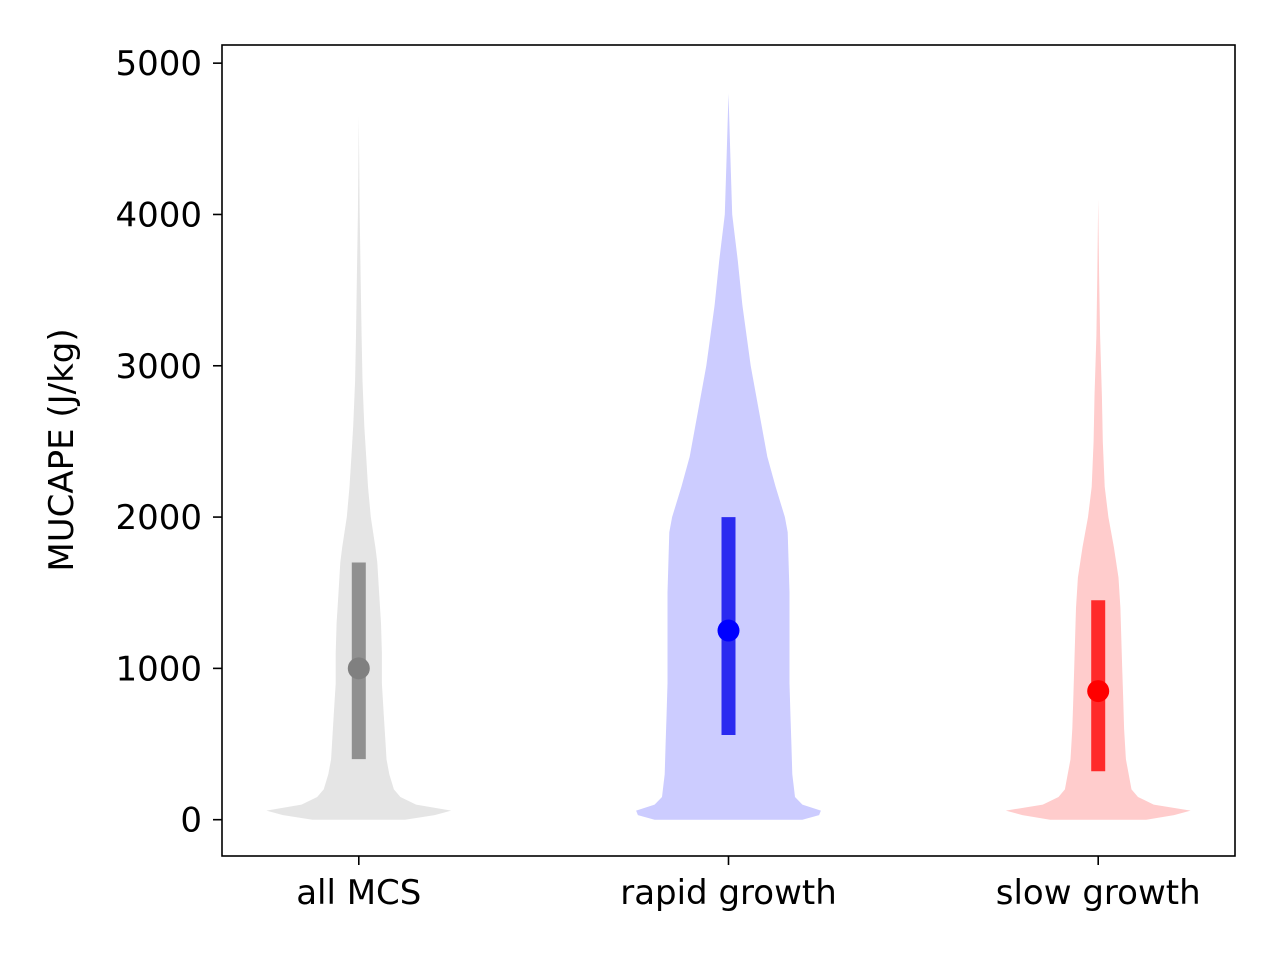 Image resolution: width=1280 pixels, height=960 pixels. Describe the element at coordinates (158, 215) in the screenshot. I see `y-tick-label: 4000` at that location.